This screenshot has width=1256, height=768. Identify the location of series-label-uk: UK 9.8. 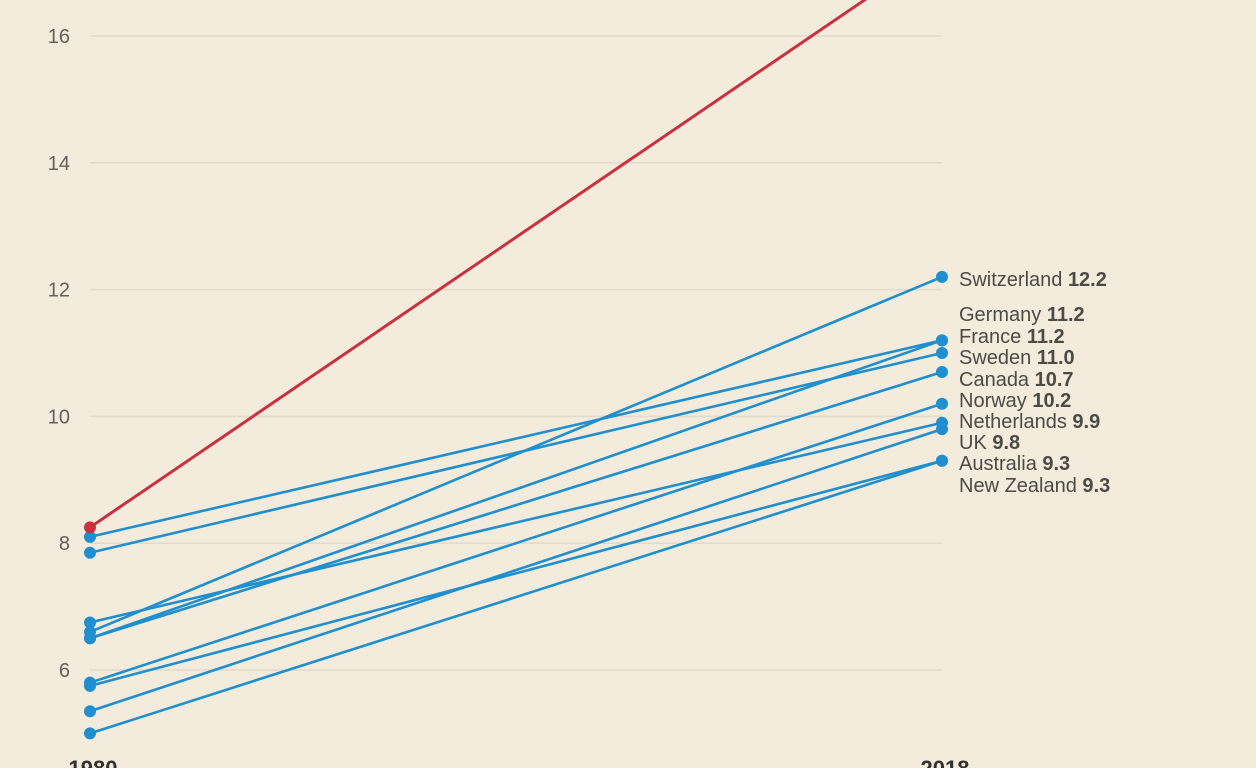
(989, 443).